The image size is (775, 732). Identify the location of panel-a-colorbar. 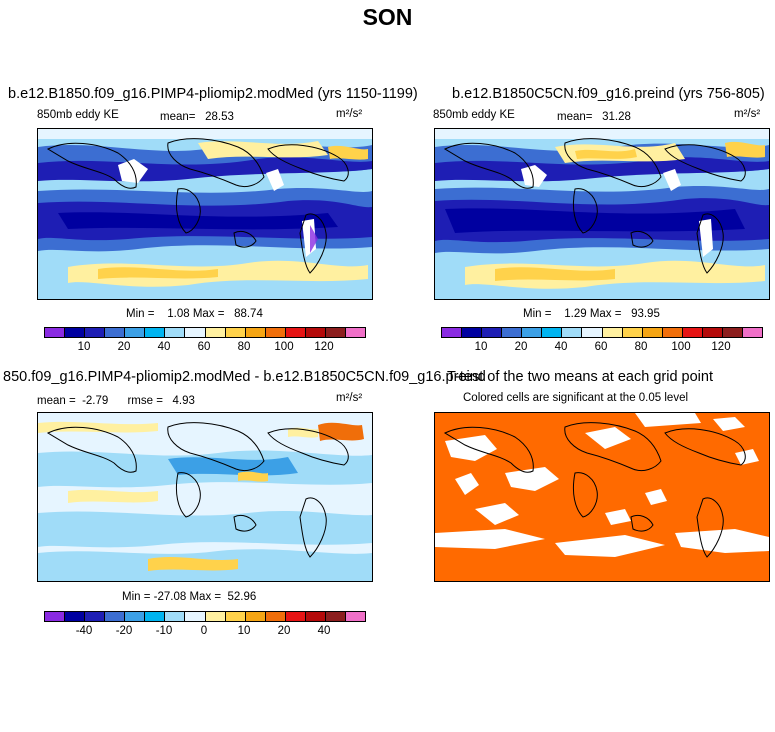
(205, 332).